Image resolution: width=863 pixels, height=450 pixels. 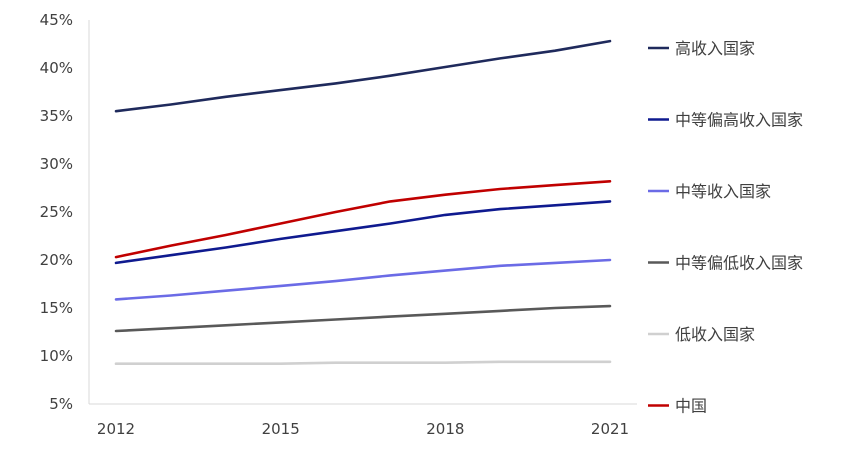 I want to click on y-tick-label: 5%, so click(x=61, y=404).